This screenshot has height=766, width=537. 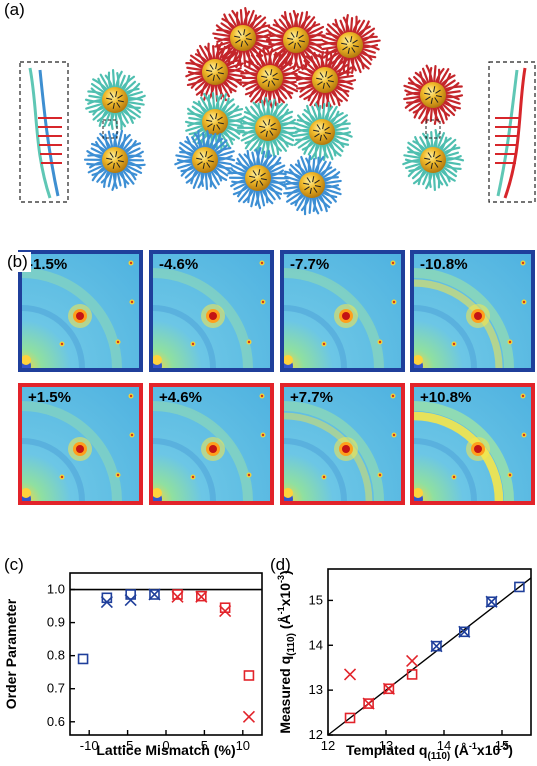 I want to click on y-tick-label: 0.9, so click(x=56, y=622).